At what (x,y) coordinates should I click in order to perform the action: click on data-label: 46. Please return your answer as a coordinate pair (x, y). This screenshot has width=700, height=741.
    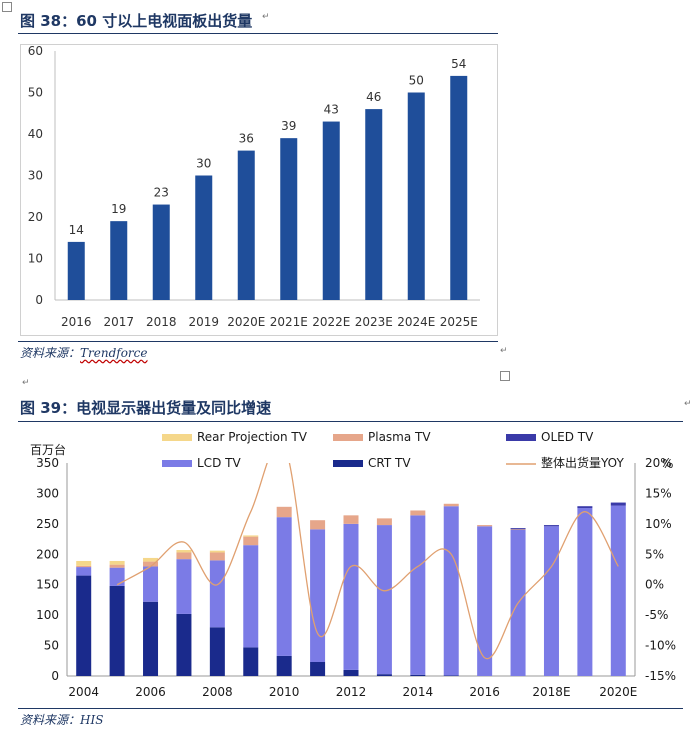
    Looking at the image, I should click on (373, 97).